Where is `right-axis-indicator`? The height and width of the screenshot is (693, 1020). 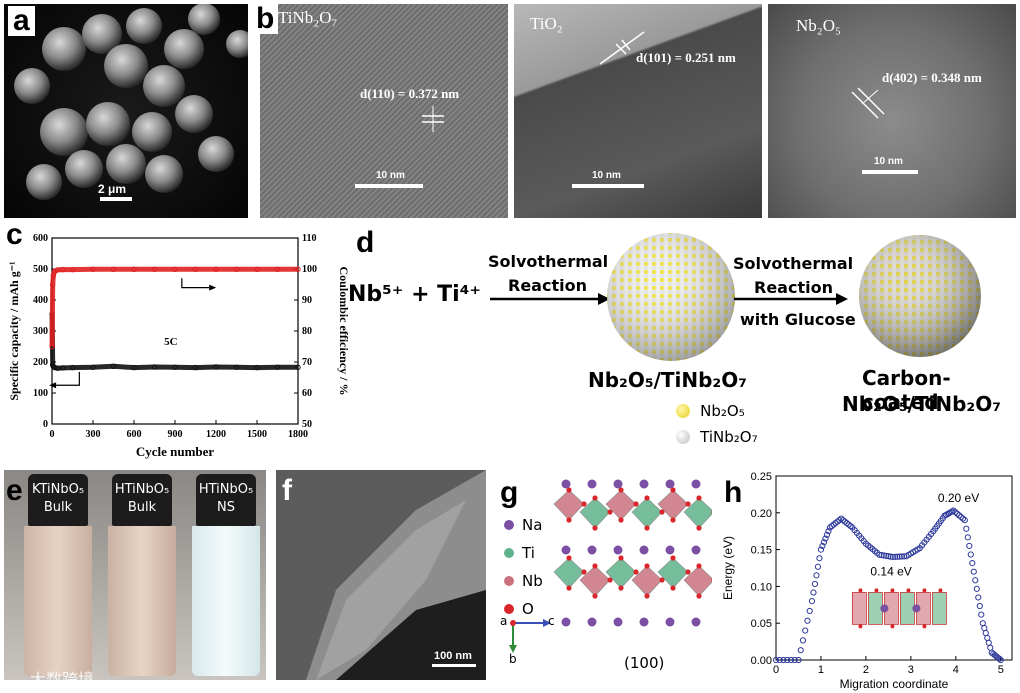
right-axis-indicator is located at coordinates (195, 283).